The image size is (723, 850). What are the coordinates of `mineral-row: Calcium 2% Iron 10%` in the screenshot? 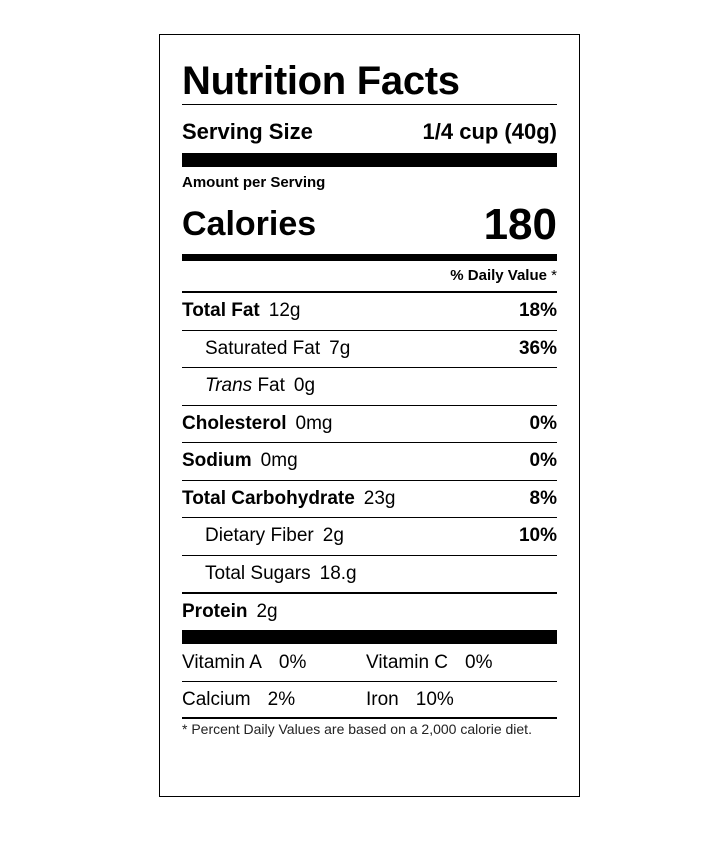 It's located at (369, 700).